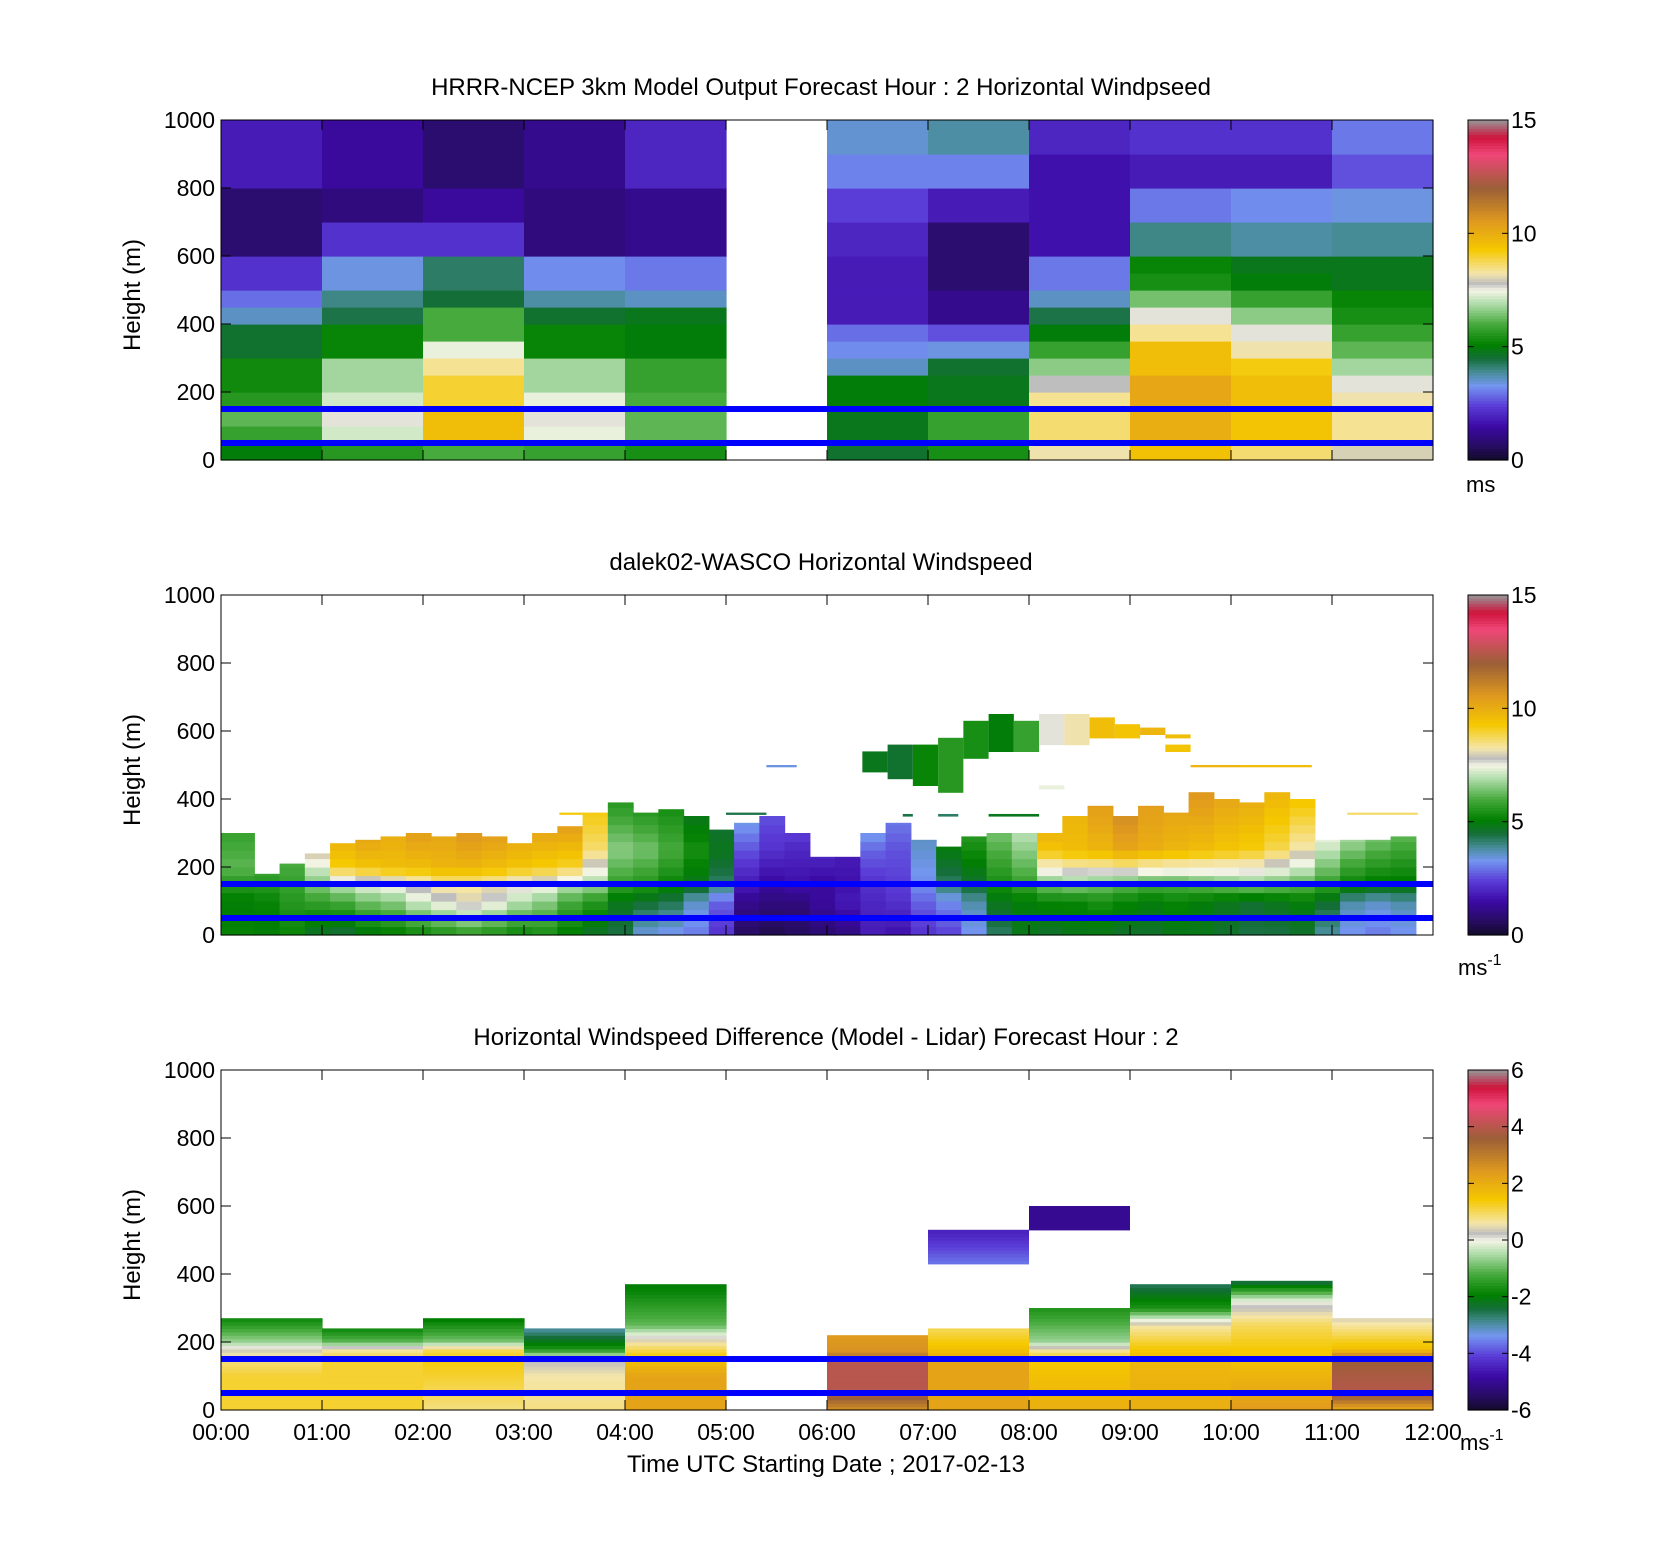 The height and width of the screenshot is (1566, 1680). What do you see at coordinates (196, 392) in the screenshot?
I see `y-tick-label: 200` at bounding box center [196, 392].